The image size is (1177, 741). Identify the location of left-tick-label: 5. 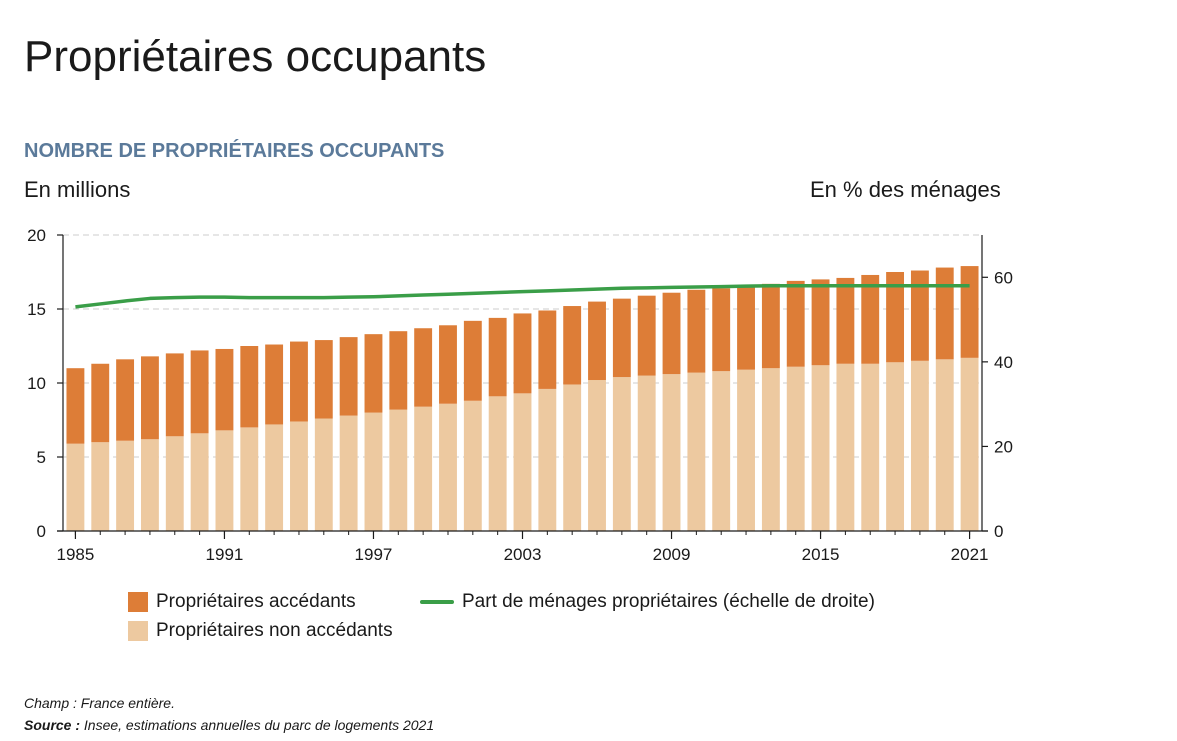
(41, 457).